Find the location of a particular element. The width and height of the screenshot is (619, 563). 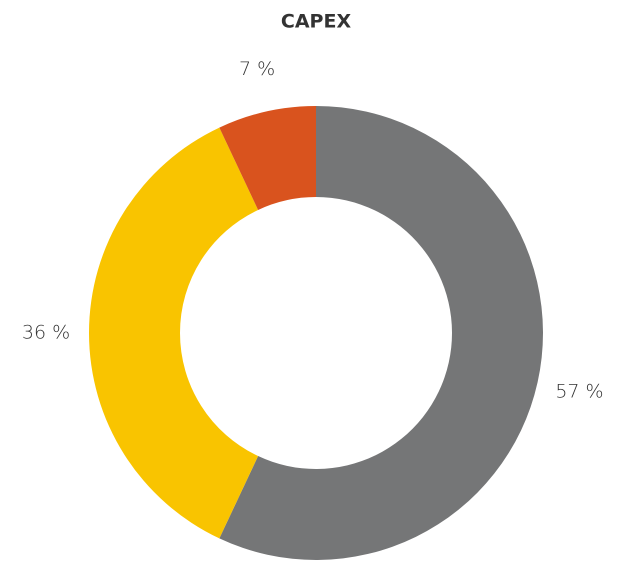

value-label: 57 % is located at coordinates (579, 391).